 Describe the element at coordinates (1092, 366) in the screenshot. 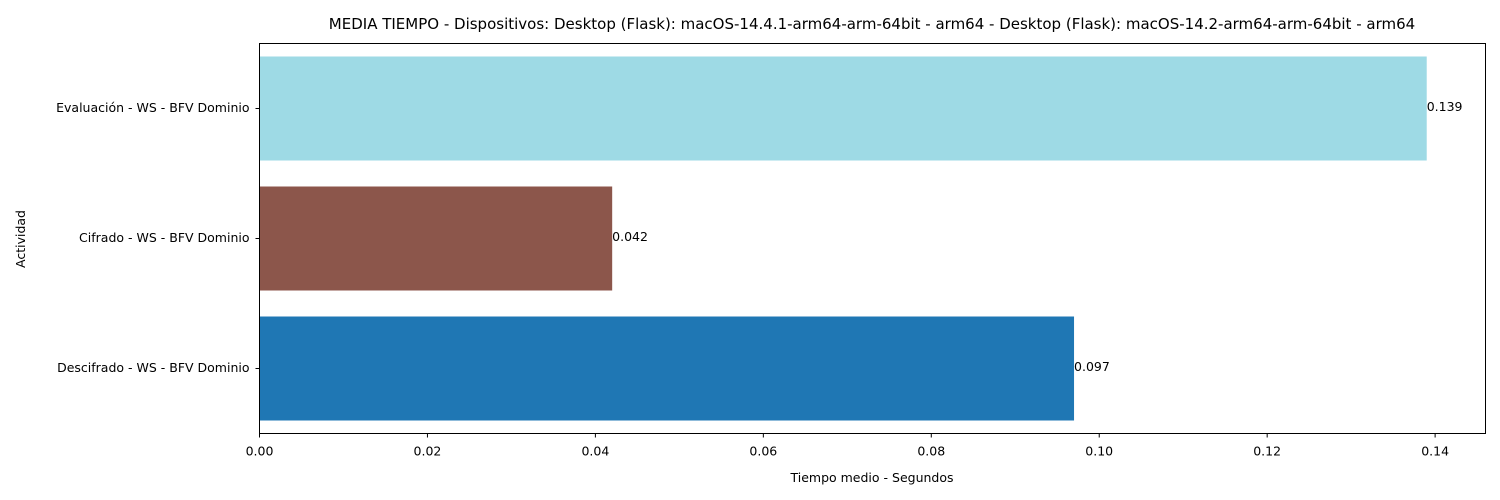

I see `bar-value-label: 0.097` at that location.